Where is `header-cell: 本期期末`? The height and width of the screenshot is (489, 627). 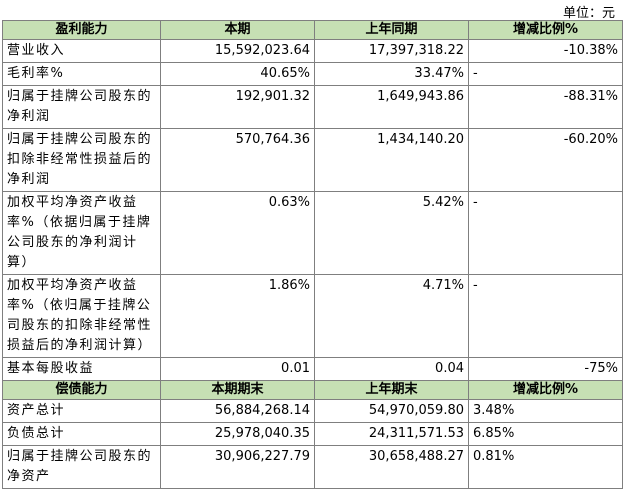
header-cell: 本期期末 is located at coordinates (237, 390).